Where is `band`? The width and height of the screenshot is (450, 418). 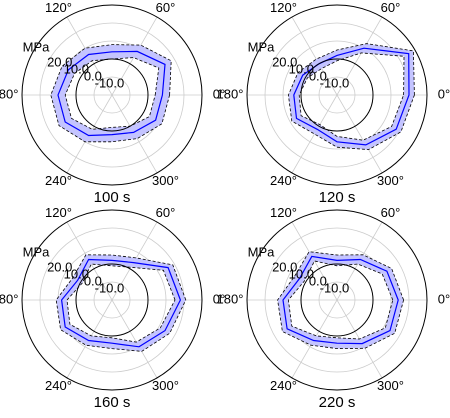
band is located at coordinates (351, 96).